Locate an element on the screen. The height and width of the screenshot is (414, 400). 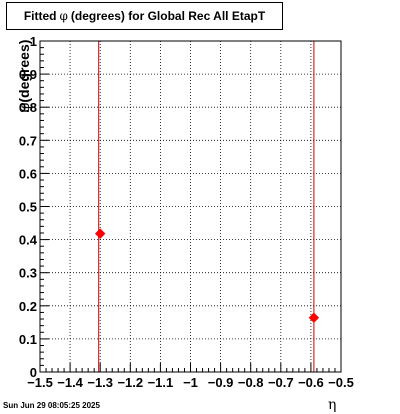
x-tick-label: −0.7 is located at coordinates (281, 382).